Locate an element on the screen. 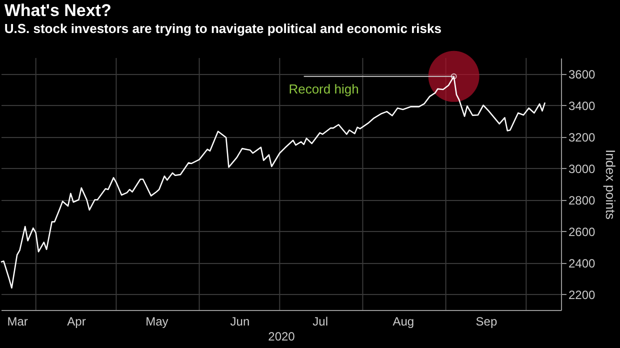  x-tick-label: Sep is located at coordinates (487, 321).